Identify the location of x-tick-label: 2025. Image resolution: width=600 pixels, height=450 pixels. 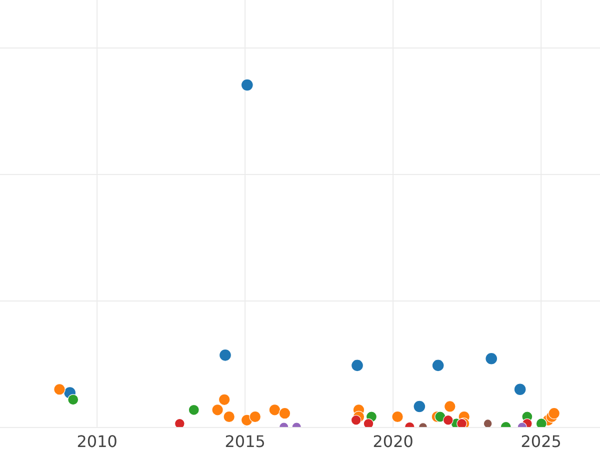
(541, 441).